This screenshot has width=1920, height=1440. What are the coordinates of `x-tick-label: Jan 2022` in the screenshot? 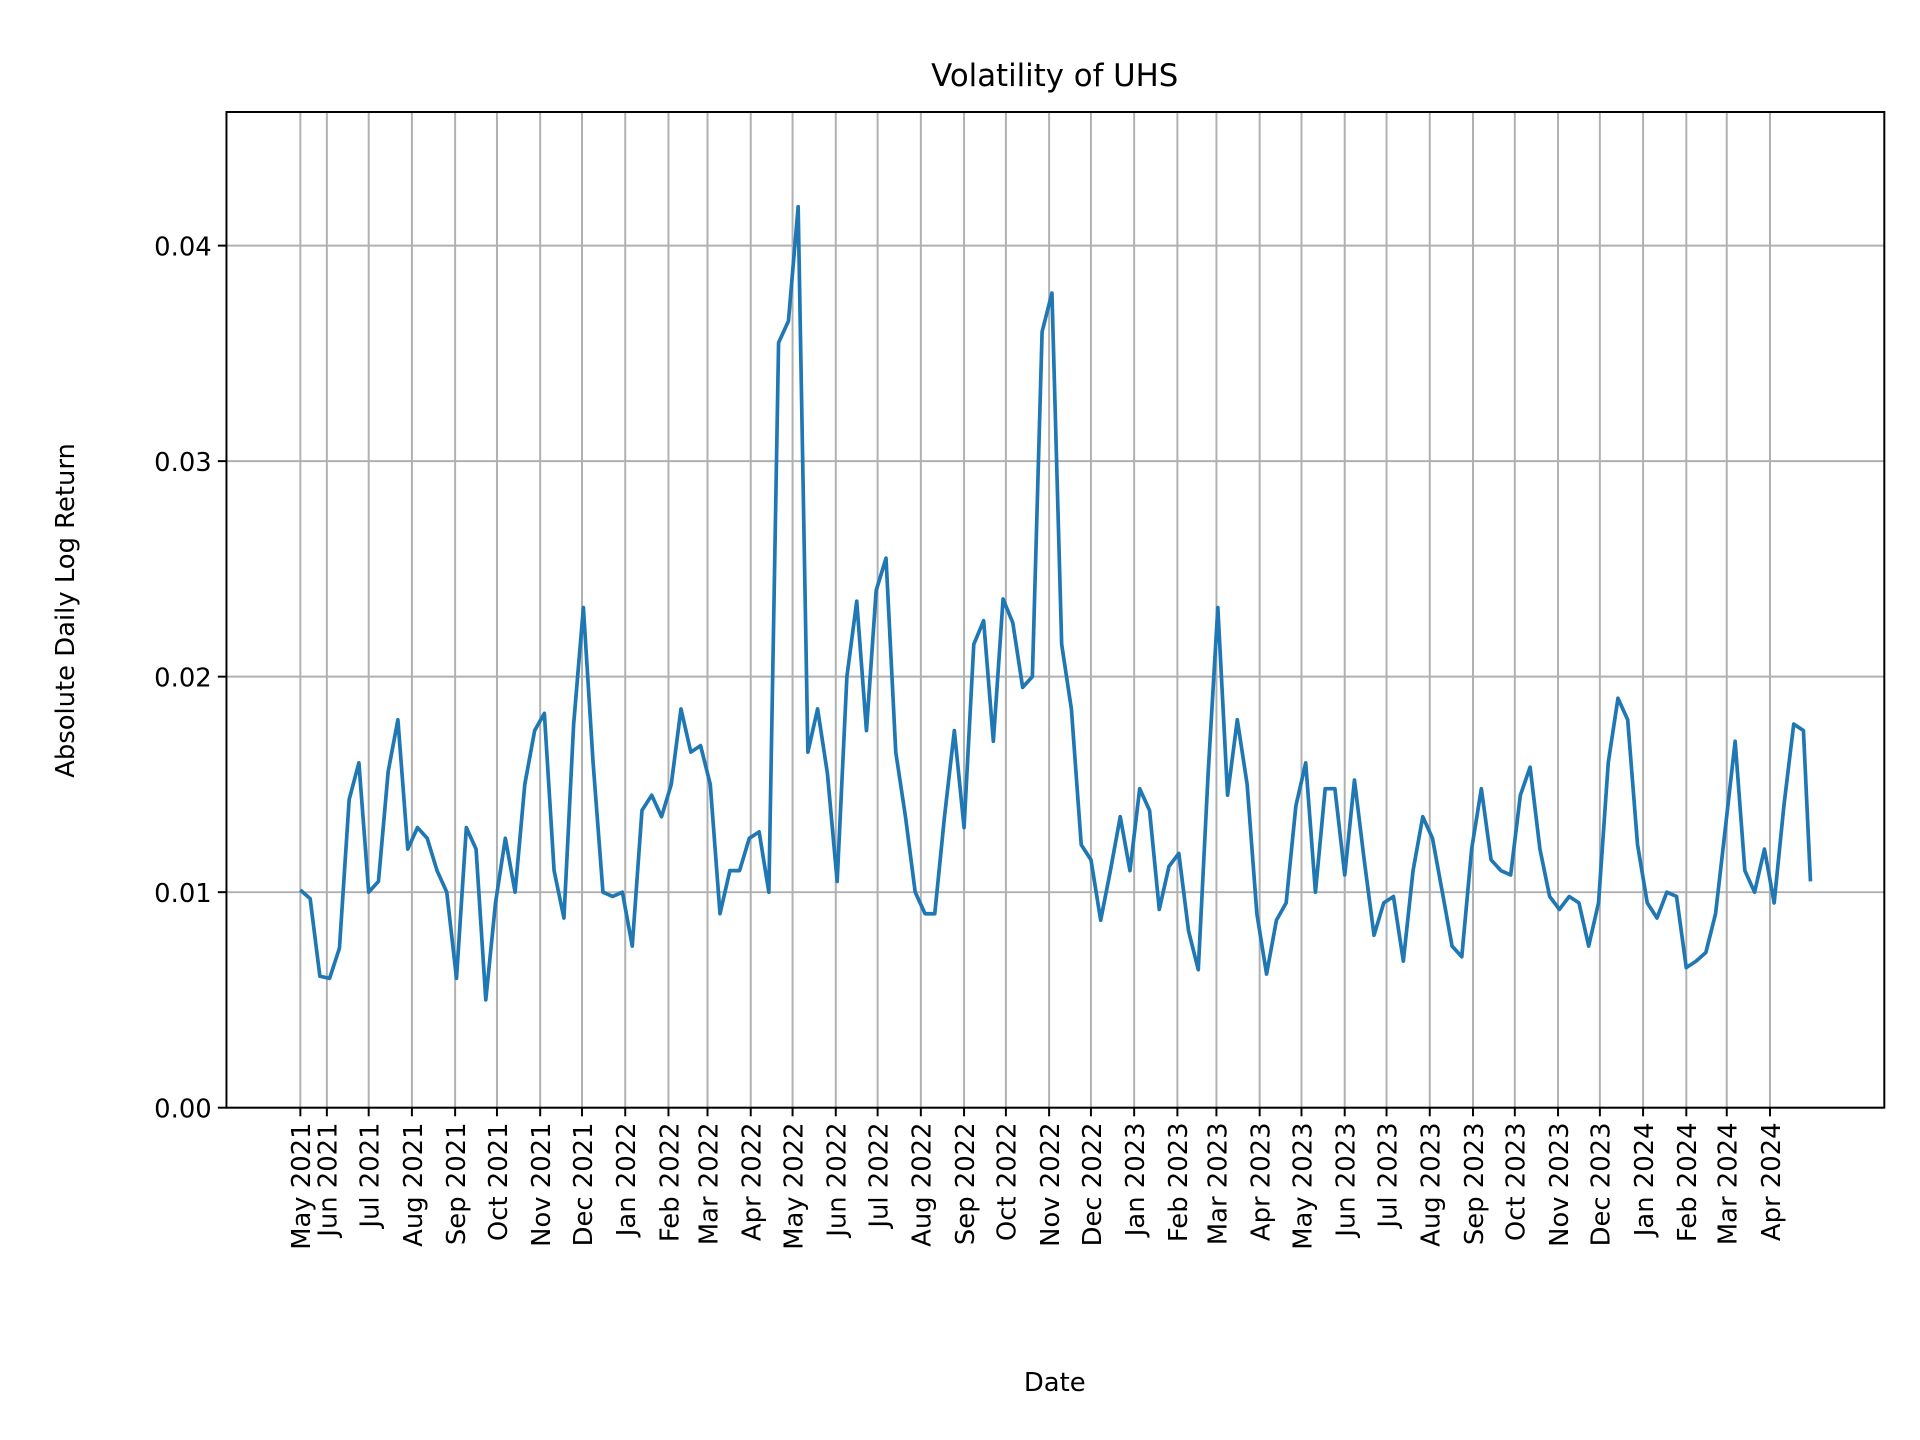 It's located at (627, 1180).